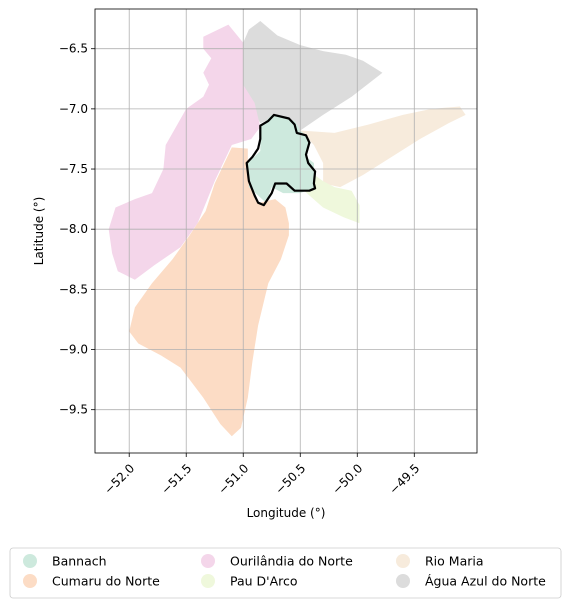 Image resolution: width=571 pixels, height=605 pixels. I want to click on highlight-layer, so click(281, 160).